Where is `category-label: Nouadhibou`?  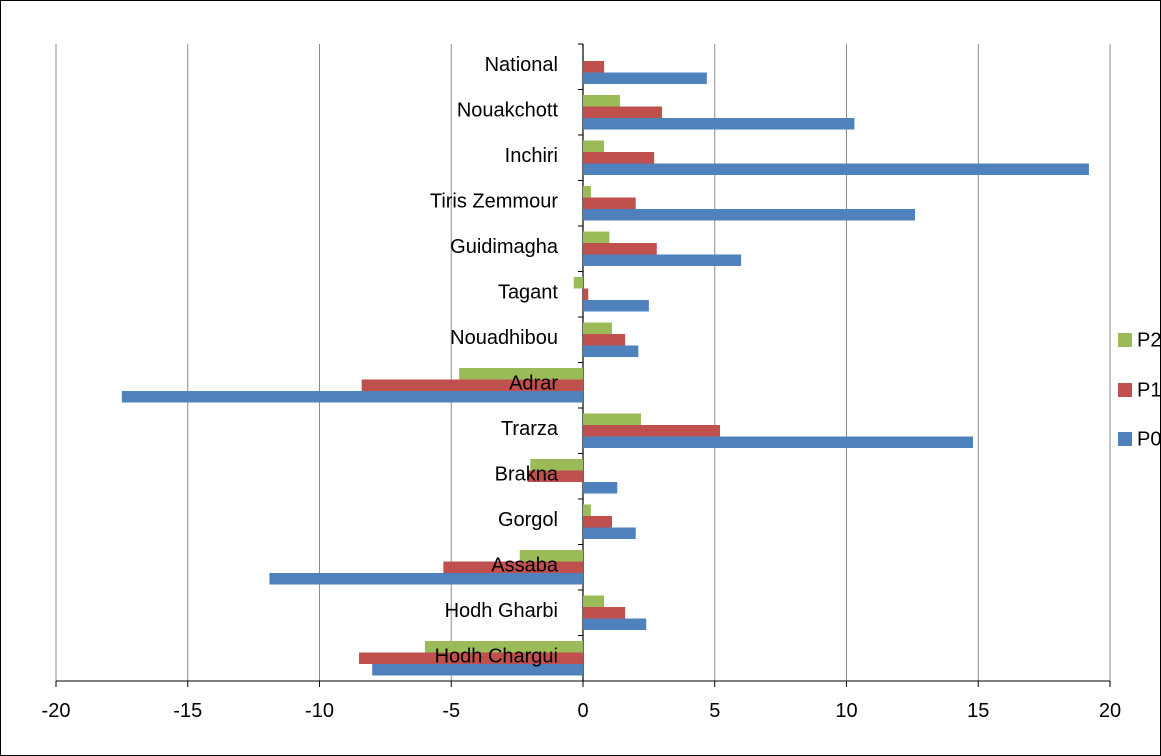
category-label: Nouadhibou is located at coordinates (504, 338).